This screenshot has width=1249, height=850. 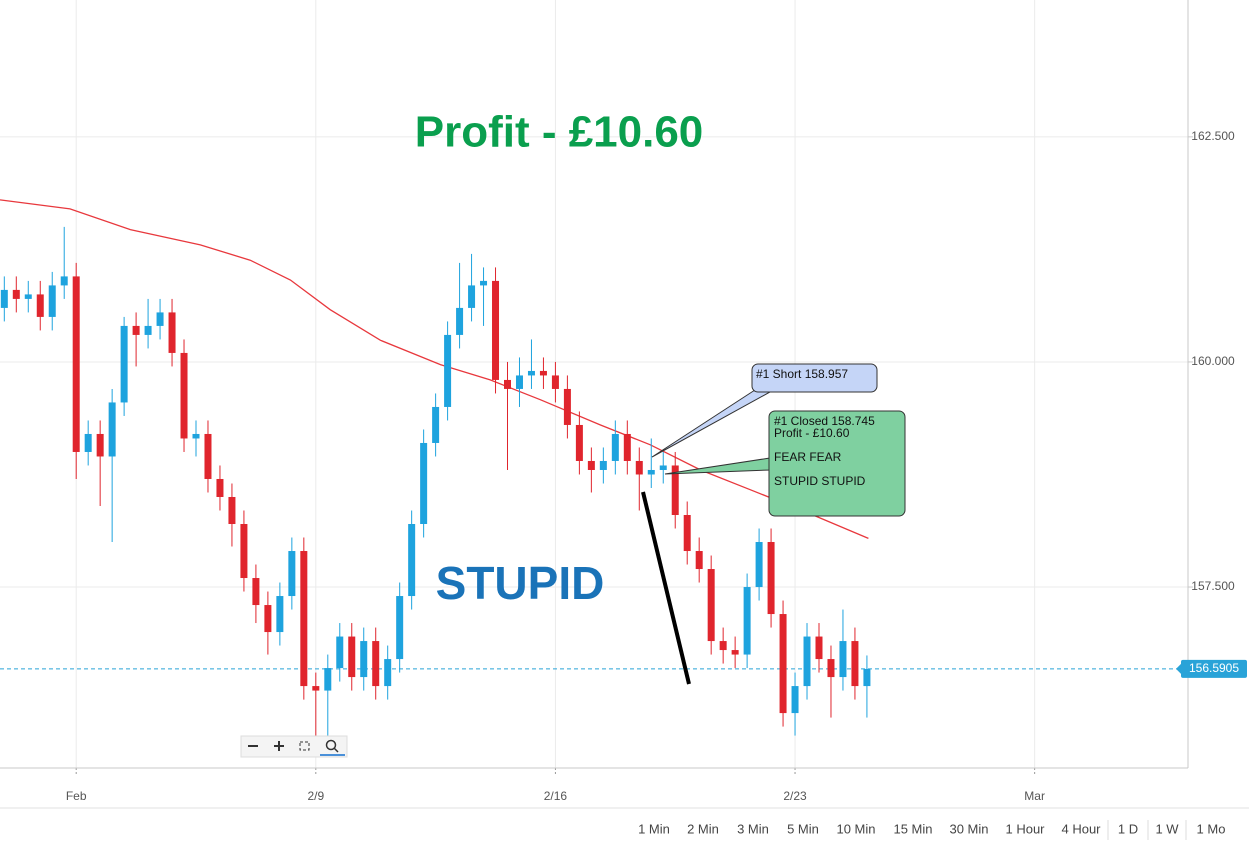 I want to click on timeframe-button: 5 Min, so click(x=803, y=828).